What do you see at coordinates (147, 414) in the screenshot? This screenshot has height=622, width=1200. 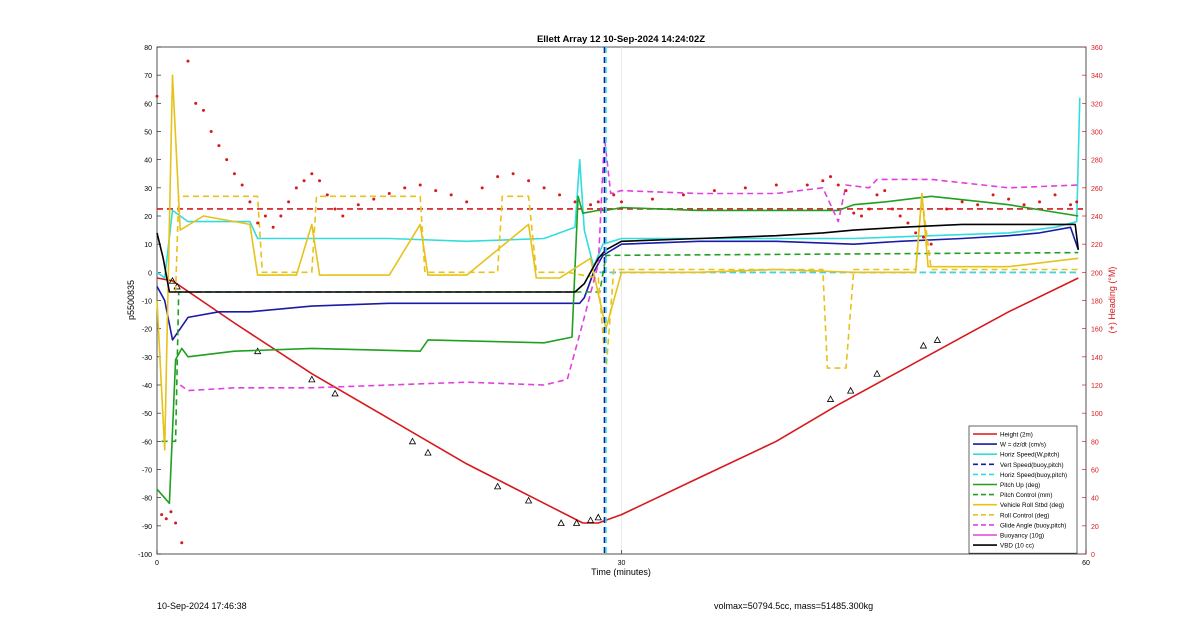 I see `y-tick-label: -50` at bounding box center [147, 414].